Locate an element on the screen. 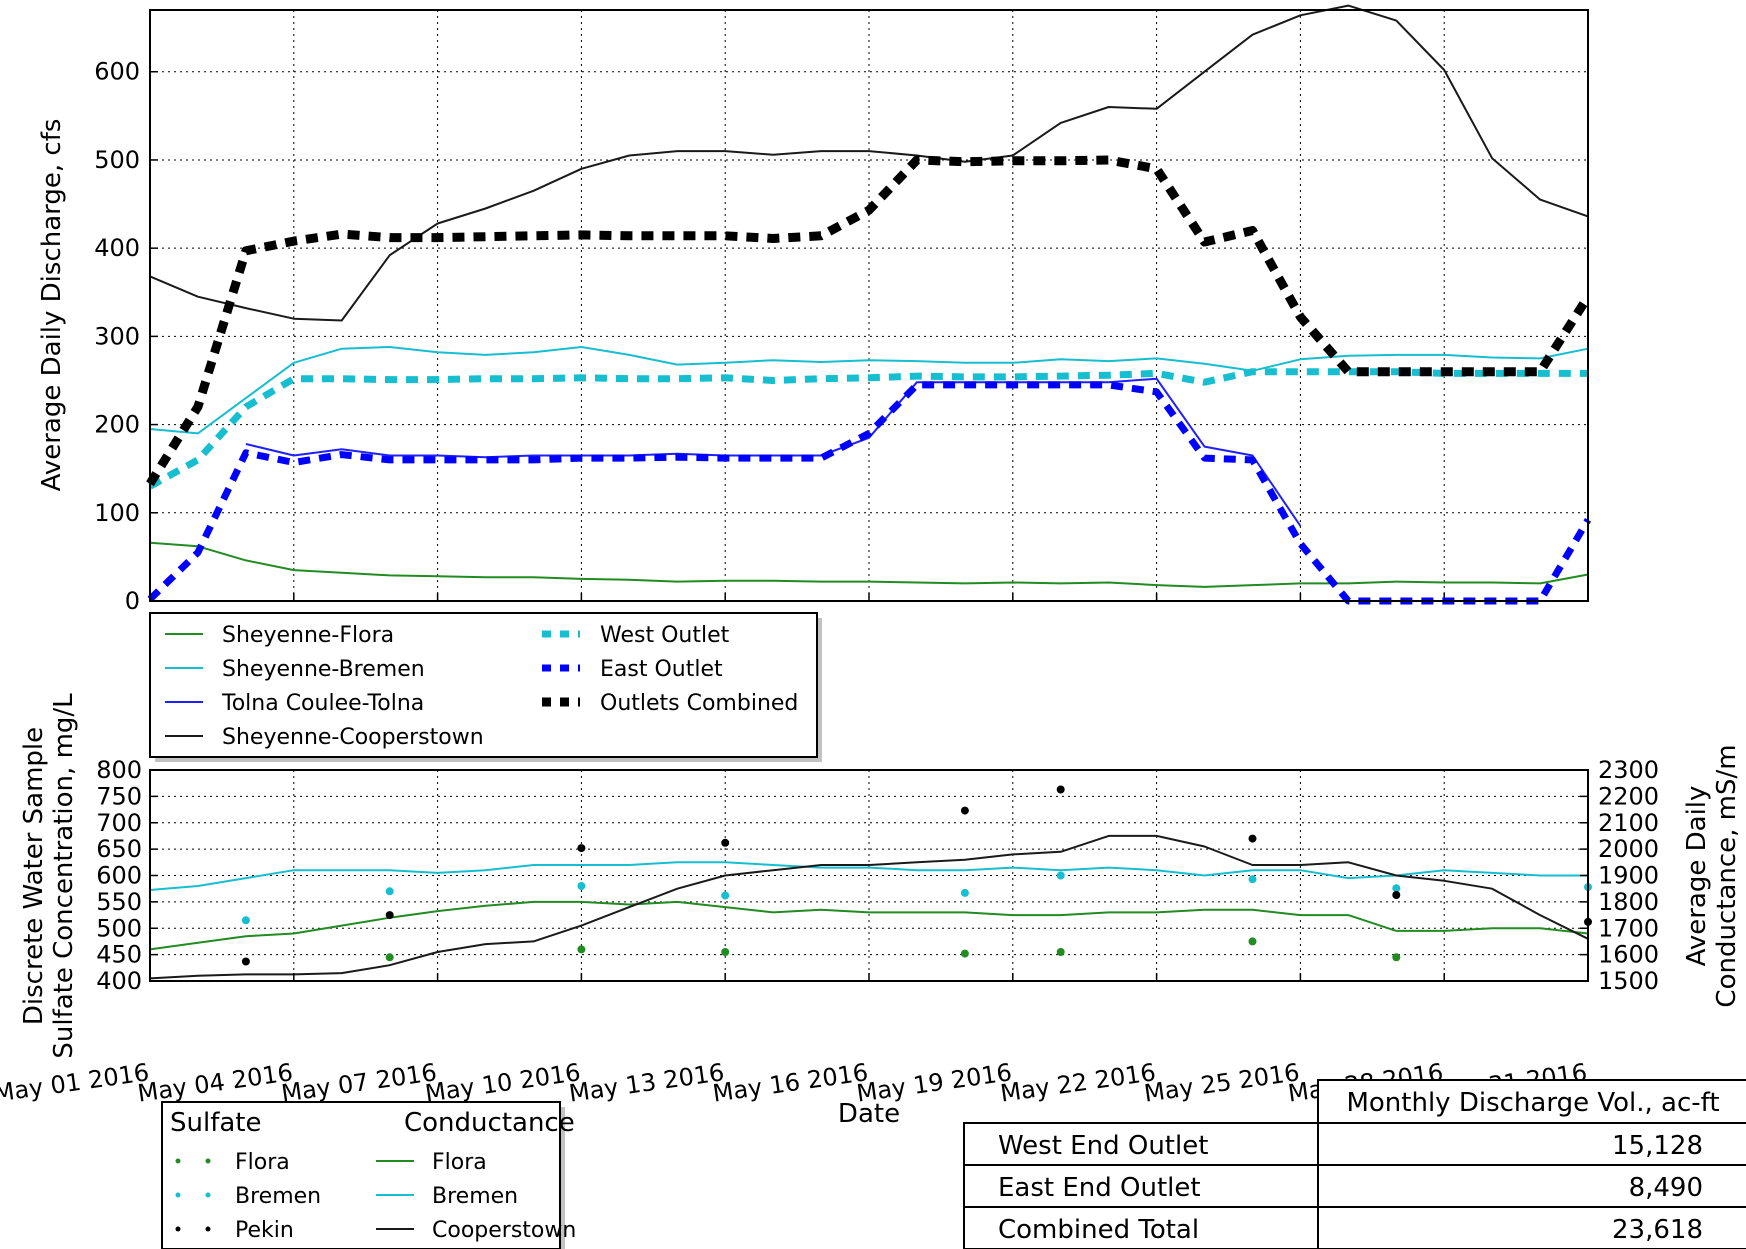 This screenshot has width=1746, height=1249. discharge-legend-box is located at coordinates (483, 685).